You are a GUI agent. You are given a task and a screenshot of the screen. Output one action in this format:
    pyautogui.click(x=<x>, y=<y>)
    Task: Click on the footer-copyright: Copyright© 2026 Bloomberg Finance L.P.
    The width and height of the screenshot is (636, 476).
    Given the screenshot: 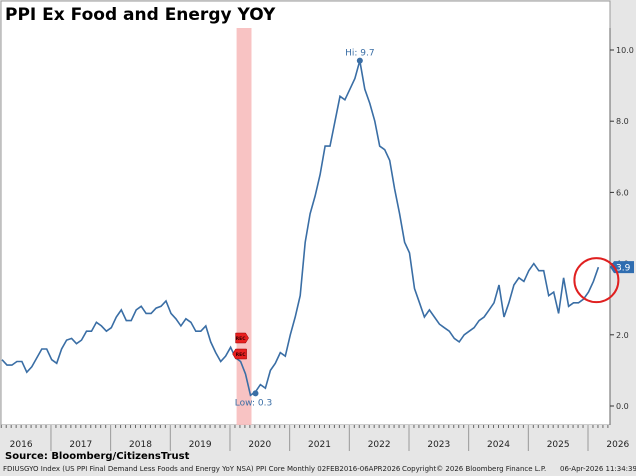 What is the action you would take?
    pyautogui.click(x=474, y=469)
    